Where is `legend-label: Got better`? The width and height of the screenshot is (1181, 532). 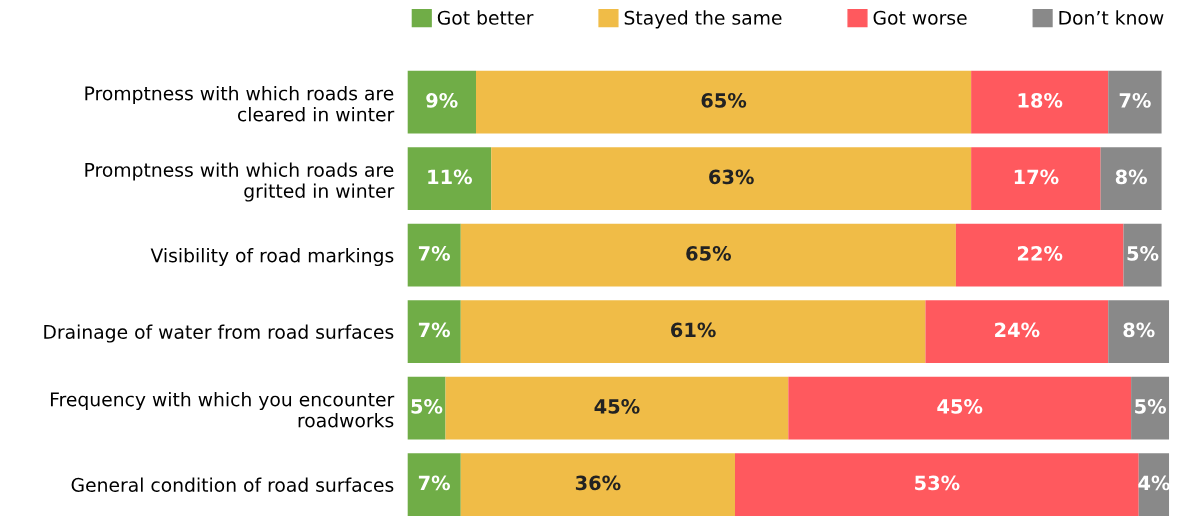 legend-label: Got better is located at coordinates (485, 17).